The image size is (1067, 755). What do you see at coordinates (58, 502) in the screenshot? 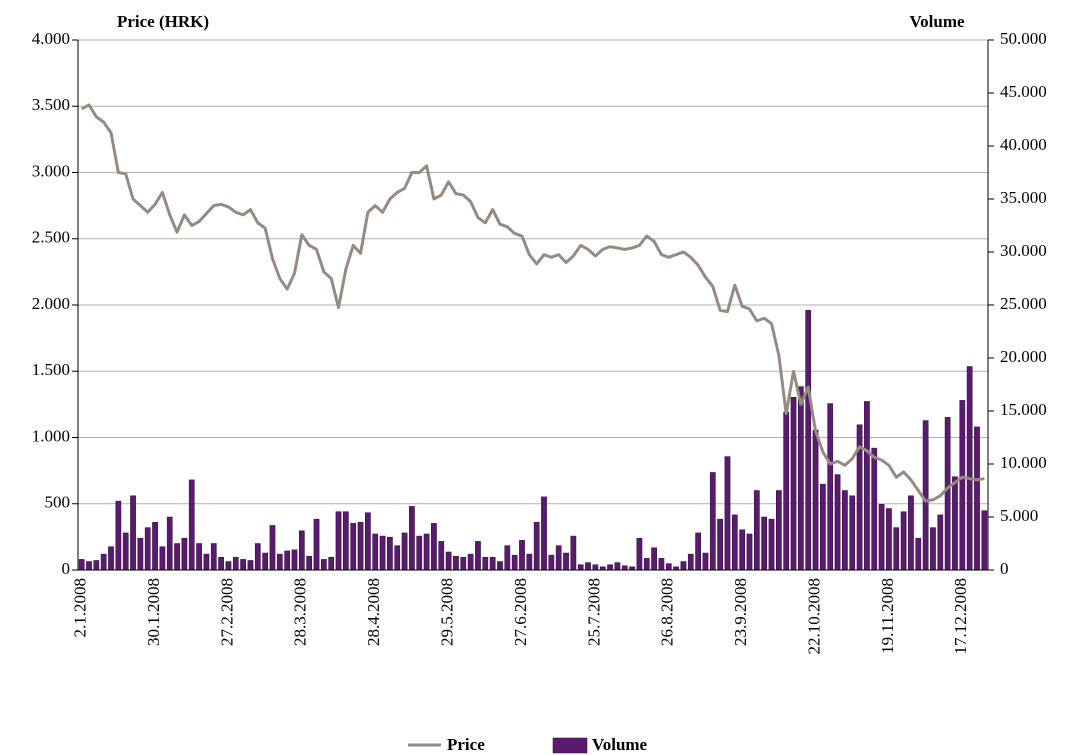
I see `y-tick-label: 500` at bounding box center [58, 502].